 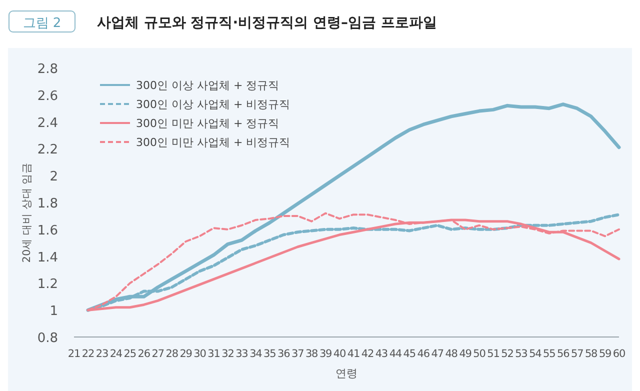 I want to click on x-tick-label: 42, so click(x=367, y=354).